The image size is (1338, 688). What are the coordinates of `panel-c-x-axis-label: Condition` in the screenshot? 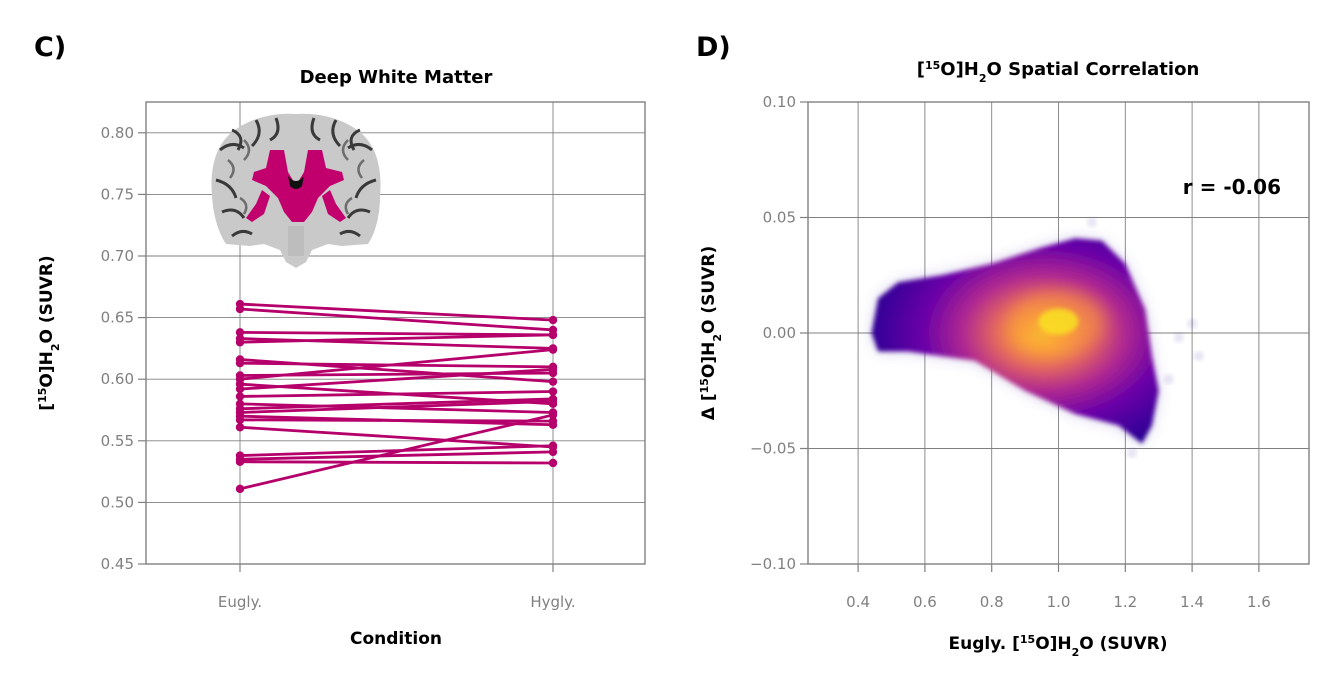 It's located at (396, 639).